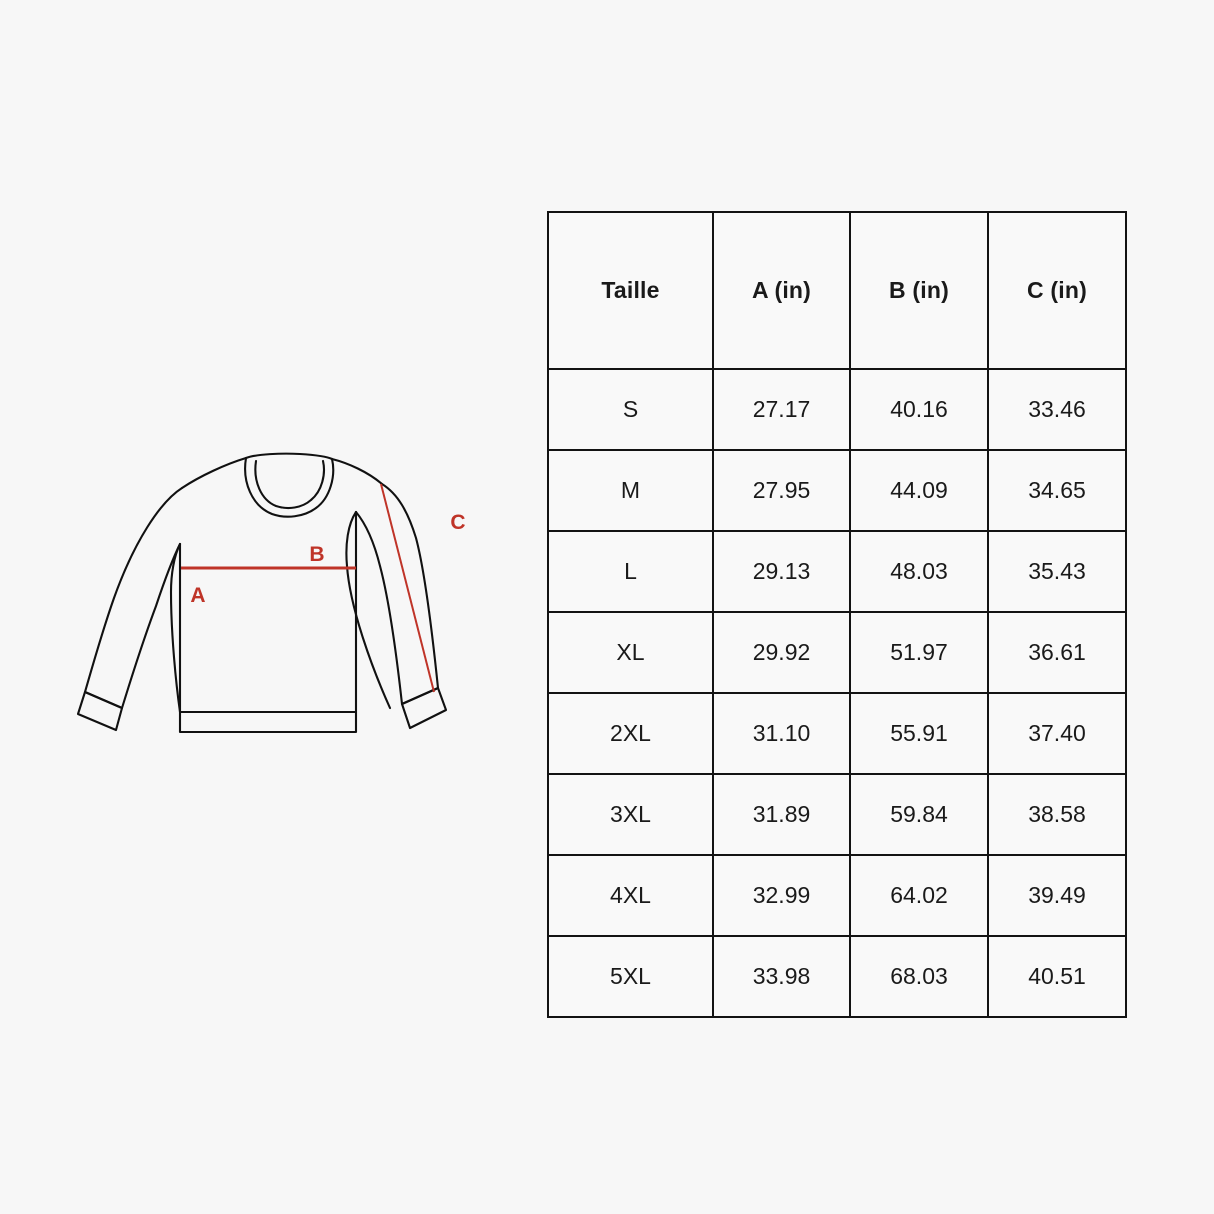 Image resolution: width=1214 pixels, height=1214 pixels. Describe the element at coordinates (919, 976) in the screenshot. I see `cell-b: 68.03` at that location.